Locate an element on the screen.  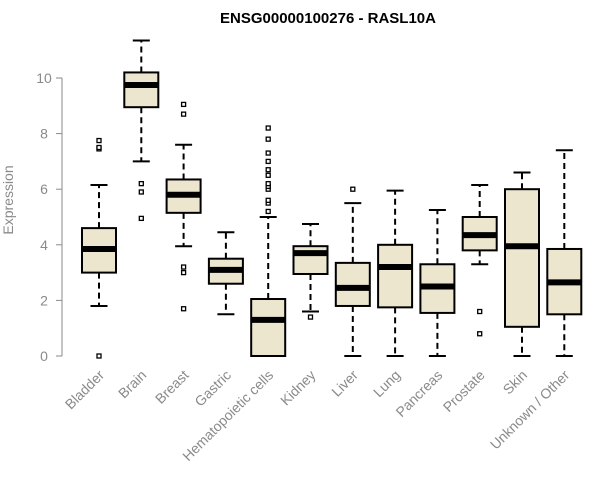
x-tick-label: Brain is located at coordinates (132, 384).